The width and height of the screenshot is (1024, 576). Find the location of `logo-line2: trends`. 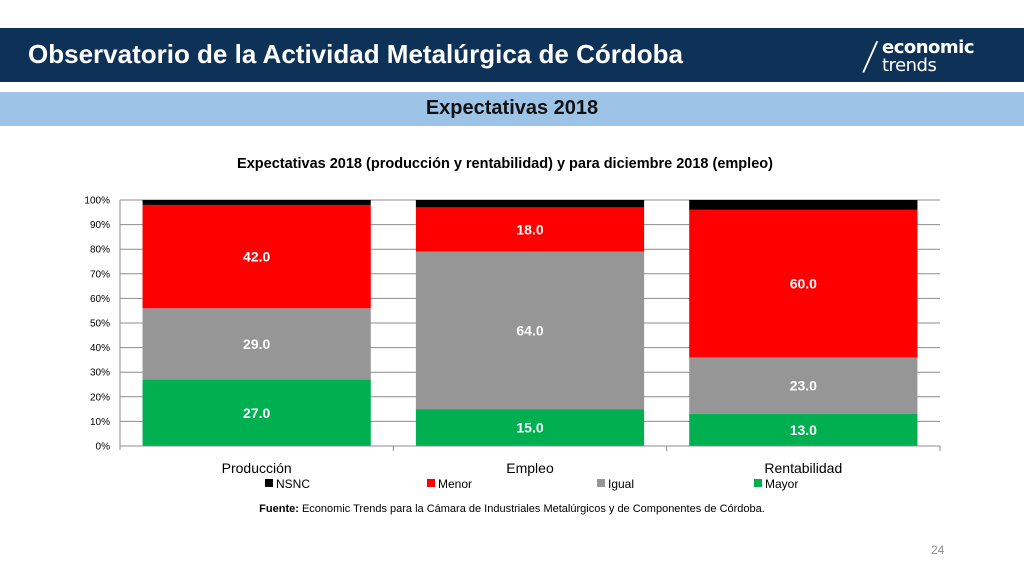

logo-line2: trends is located at coordinates (909, 65).